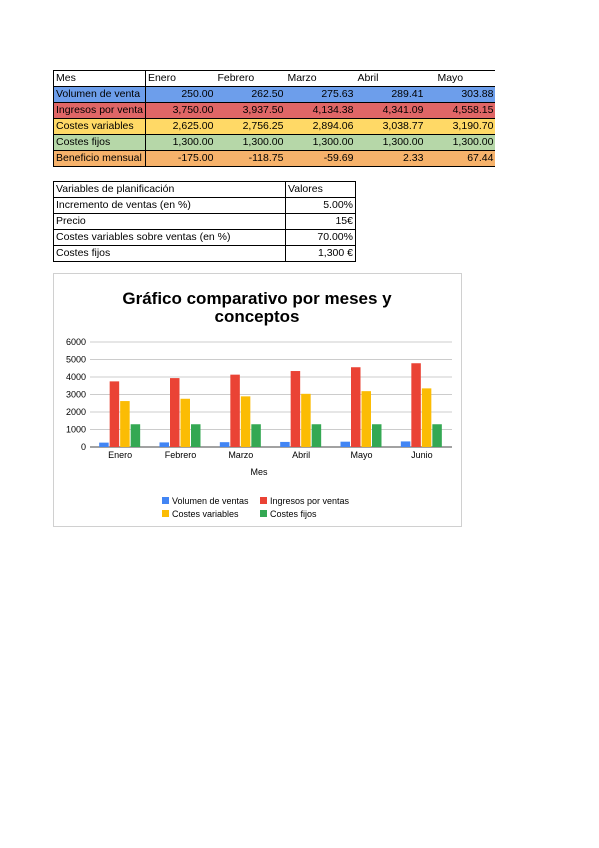 The image size is (599, 848). What do you see at coordinates (99, 158) in the screenshot?
I see `row-label: Beneficio mensual` at bounding box center [99, 158].